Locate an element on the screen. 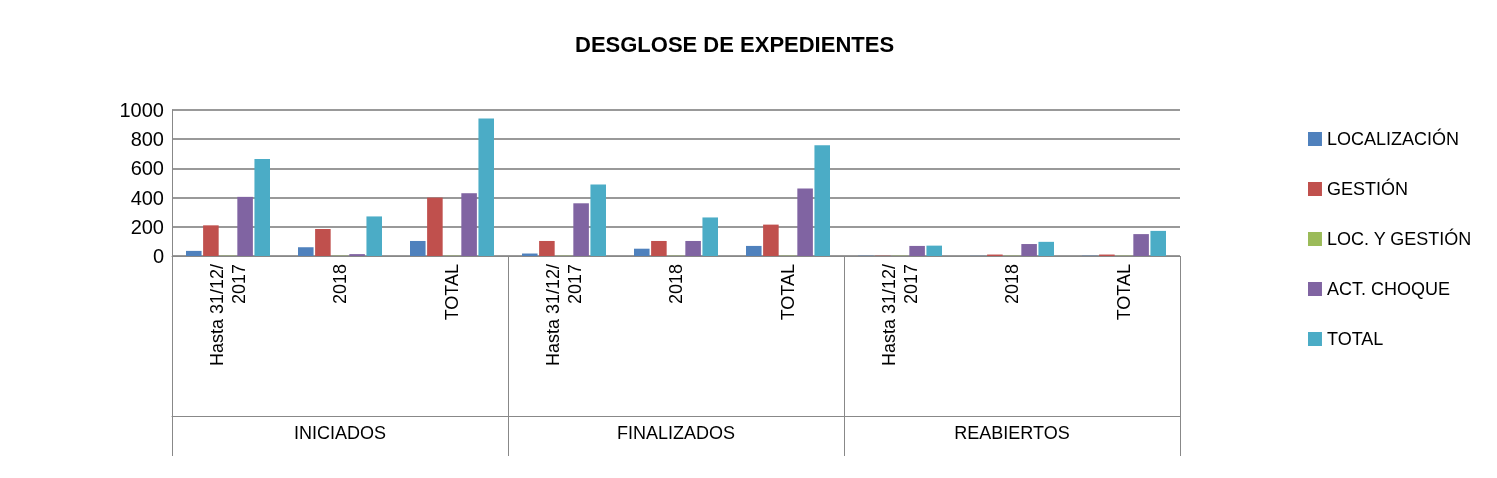 Image resolution: width=1497 pixels, height=478 pixels. y-tick-label: 600 is located at coordinates (147, 168).